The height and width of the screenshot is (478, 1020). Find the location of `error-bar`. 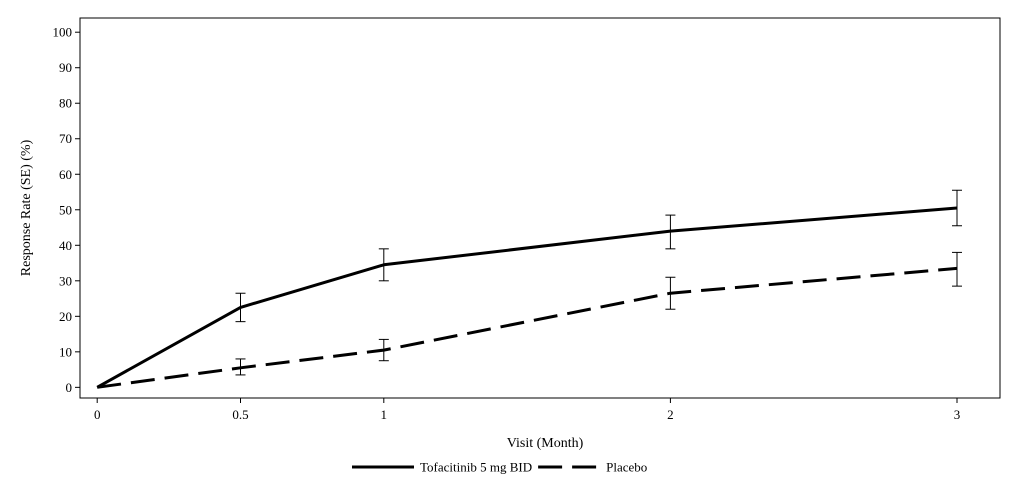

error-bar is located at coordinates (957, 208).